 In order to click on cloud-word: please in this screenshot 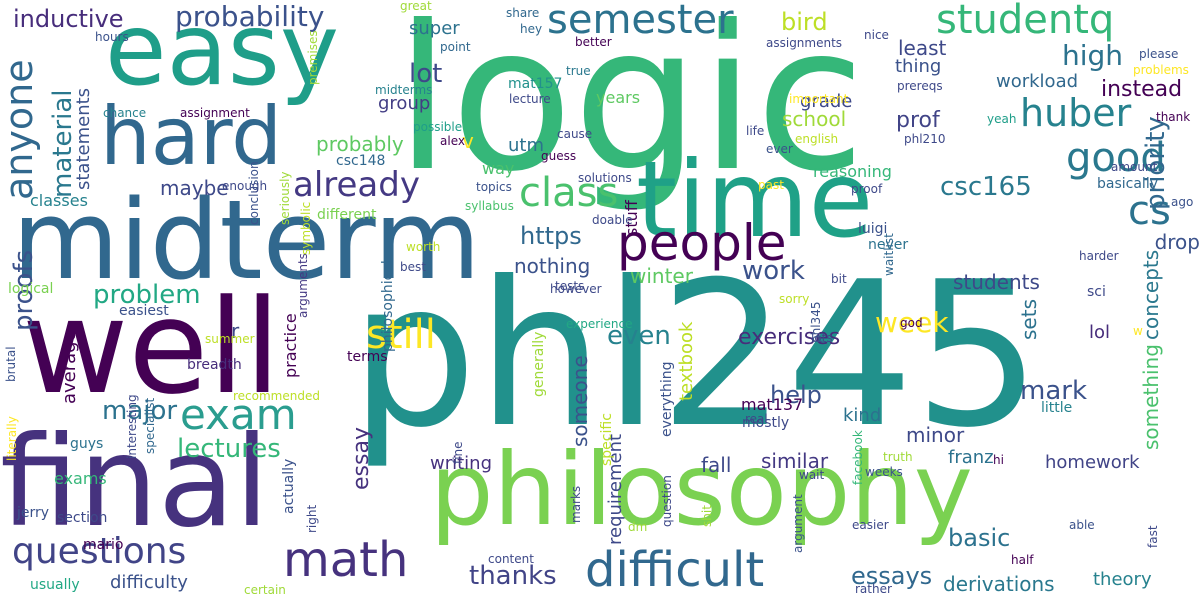, I will do `click(1159, 54)`.